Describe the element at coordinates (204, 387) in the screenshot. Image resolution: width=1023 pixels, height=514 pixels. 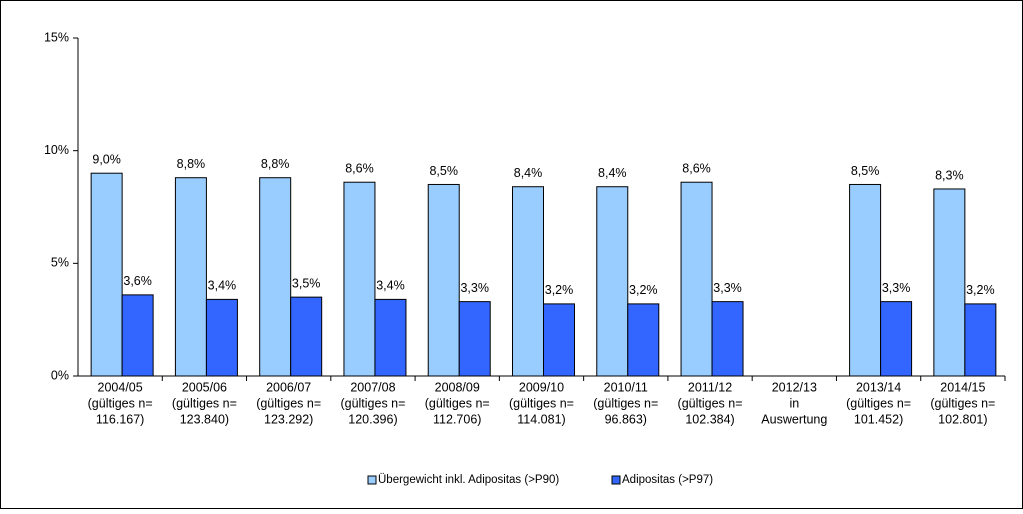
I see `x-tick-label: 2005/06` at that location.